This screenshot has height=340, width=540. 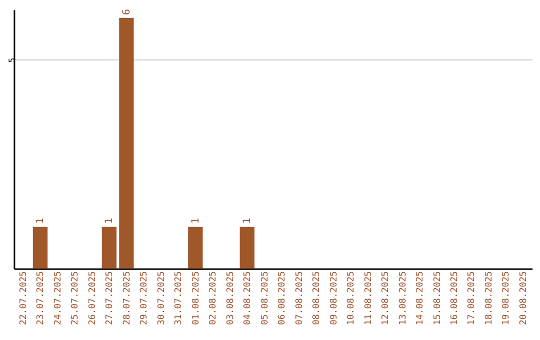 What do you see at coordinates (489, 298) in the screenshot?
I see `x-tick-label: 18.08.2025` at bounding box center [489, 298].